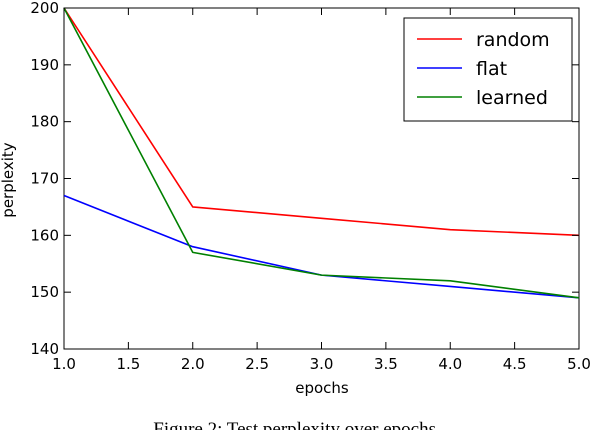  What do you see at coordinates (193, 364) in the screenshot?
I see `x-tick-label: 2.0` at bounding box center [193, 364].